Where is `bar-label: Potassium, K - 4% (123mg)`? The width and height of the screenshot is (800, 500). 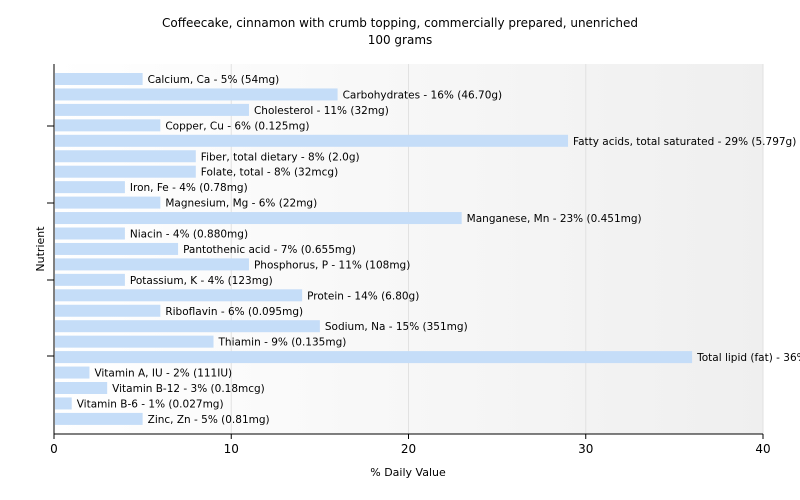
bar-label: Potassium, K - 4% (123mg) is located at coordinates (201, 281).